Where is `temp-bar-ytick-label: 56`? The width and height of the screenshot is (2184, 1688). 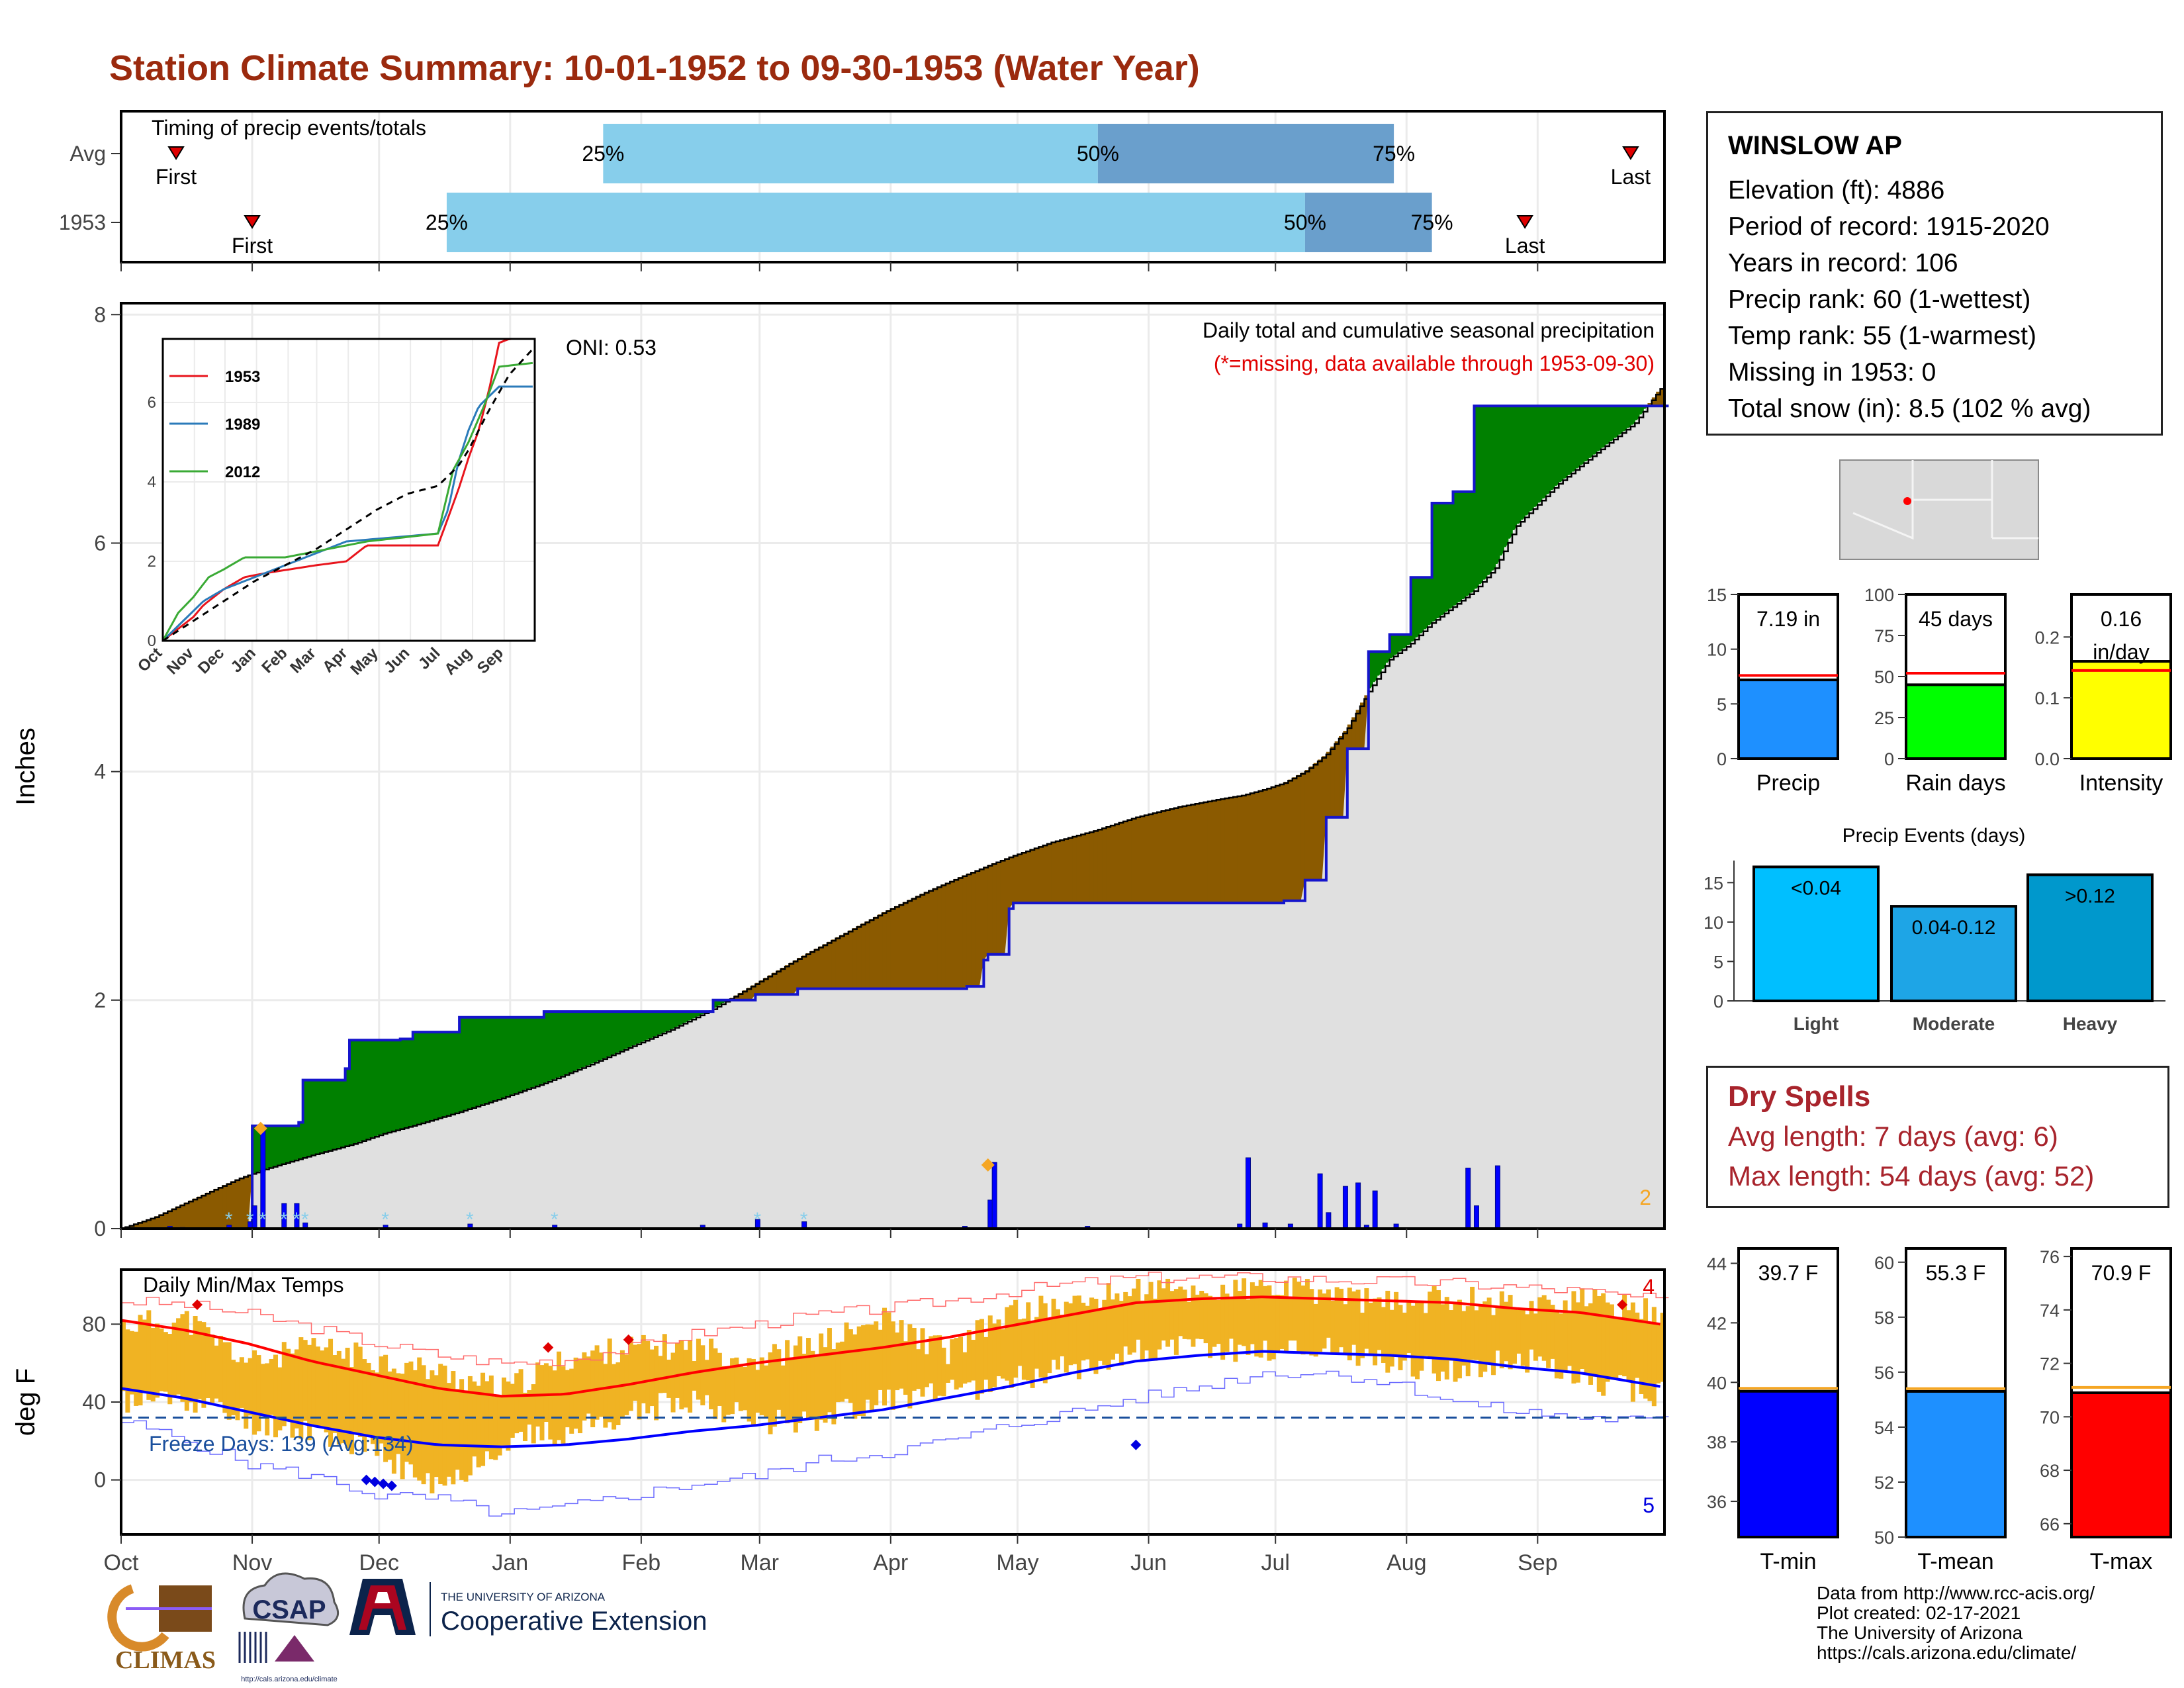 temp-bar-ytick-label: 56 is located at coordinates (1884, 1373).